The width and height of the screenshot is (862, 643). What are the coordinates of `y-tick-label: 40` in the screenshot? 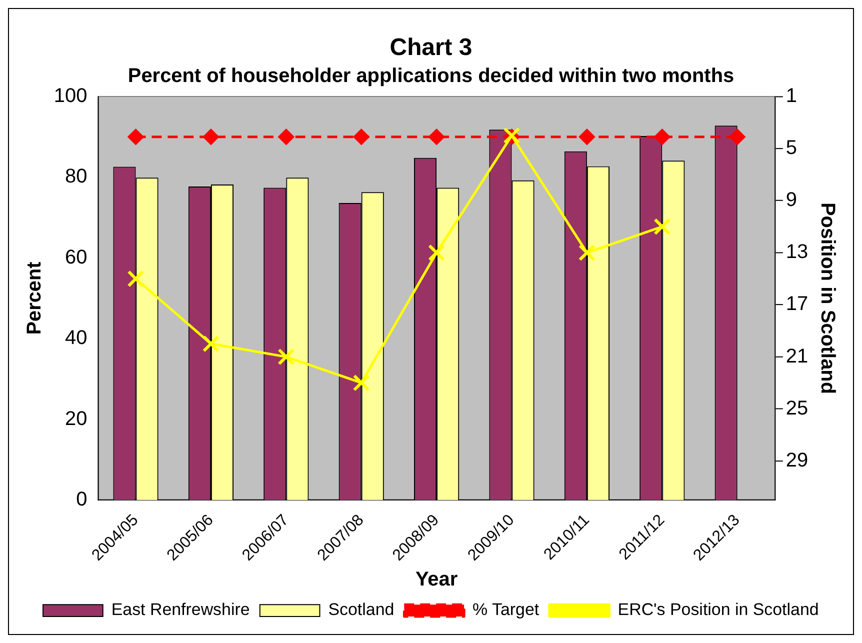 It's located at (76, 338).